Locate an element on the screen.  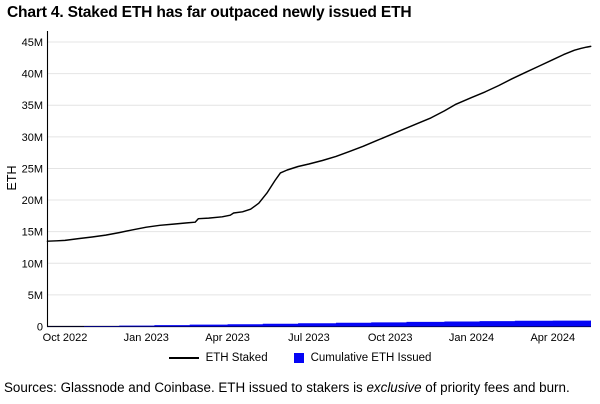
sources-emphasis: exclusive is located at coordinates (394, 387).